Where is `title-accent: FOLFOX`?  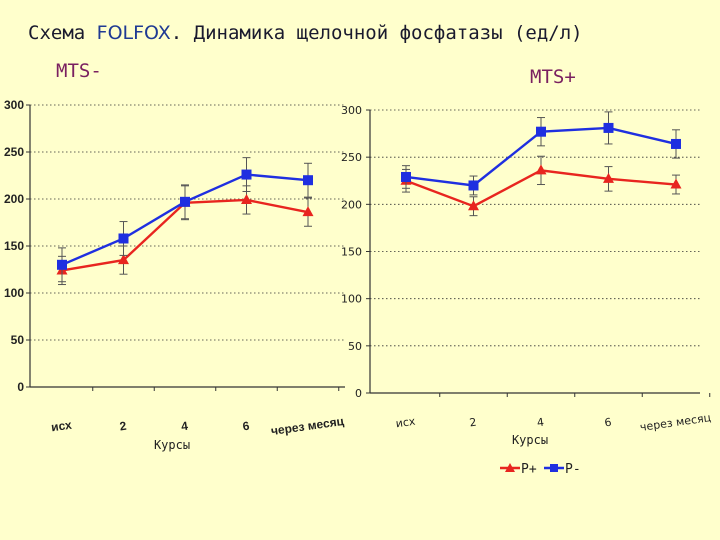 title-accent: FOLFOX is located at coordinates (133, 33).